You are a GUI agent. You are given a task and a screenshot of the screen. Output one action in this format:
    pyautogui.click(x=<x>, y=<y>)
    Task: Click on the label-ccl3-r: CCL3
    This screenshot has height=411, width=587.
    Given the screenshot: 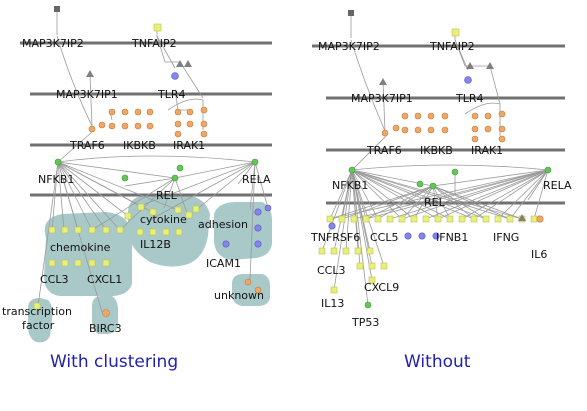 What is the action you would take?
    pyautogui.click(x=331, y=270)
    